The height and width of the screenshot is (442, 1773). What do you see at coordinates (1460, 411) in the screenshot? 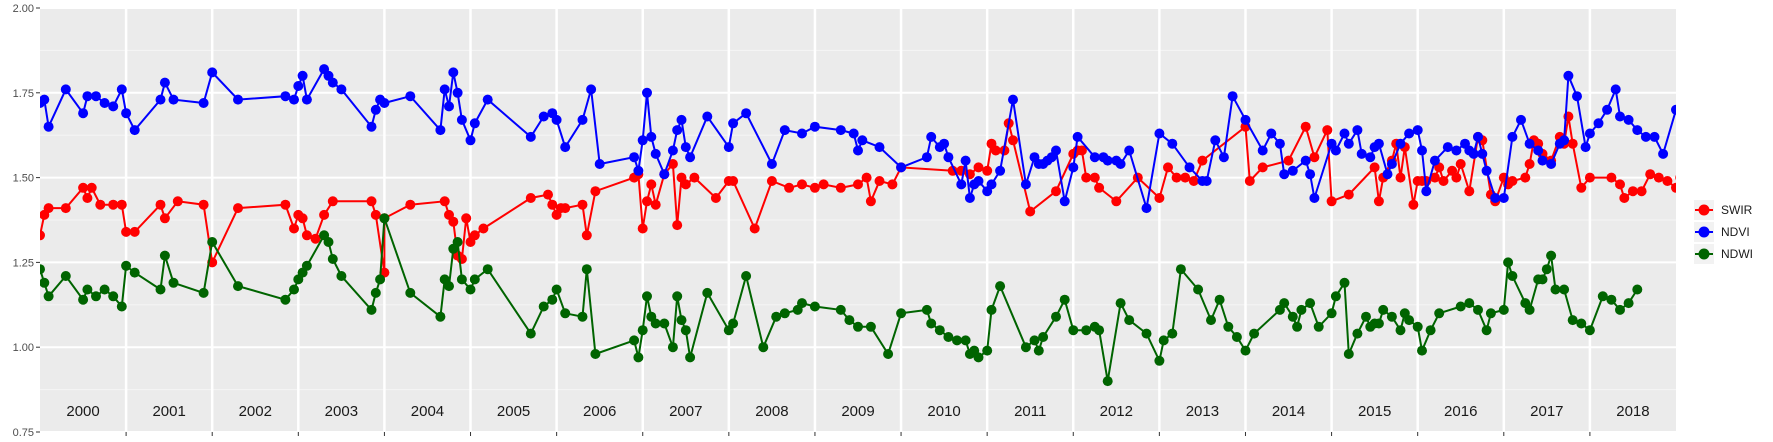
I see `year-label: 2016` at bounding box center [1460, 411].